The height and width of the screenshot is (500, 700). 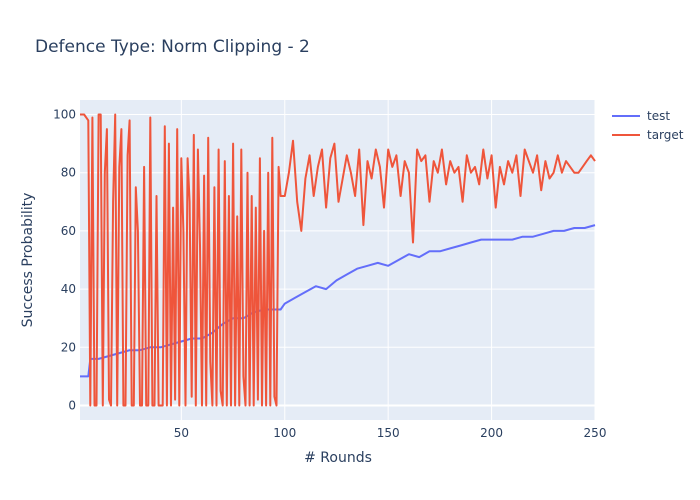 I want to click on x-tick-label: 50, so click(x=181, y=433).